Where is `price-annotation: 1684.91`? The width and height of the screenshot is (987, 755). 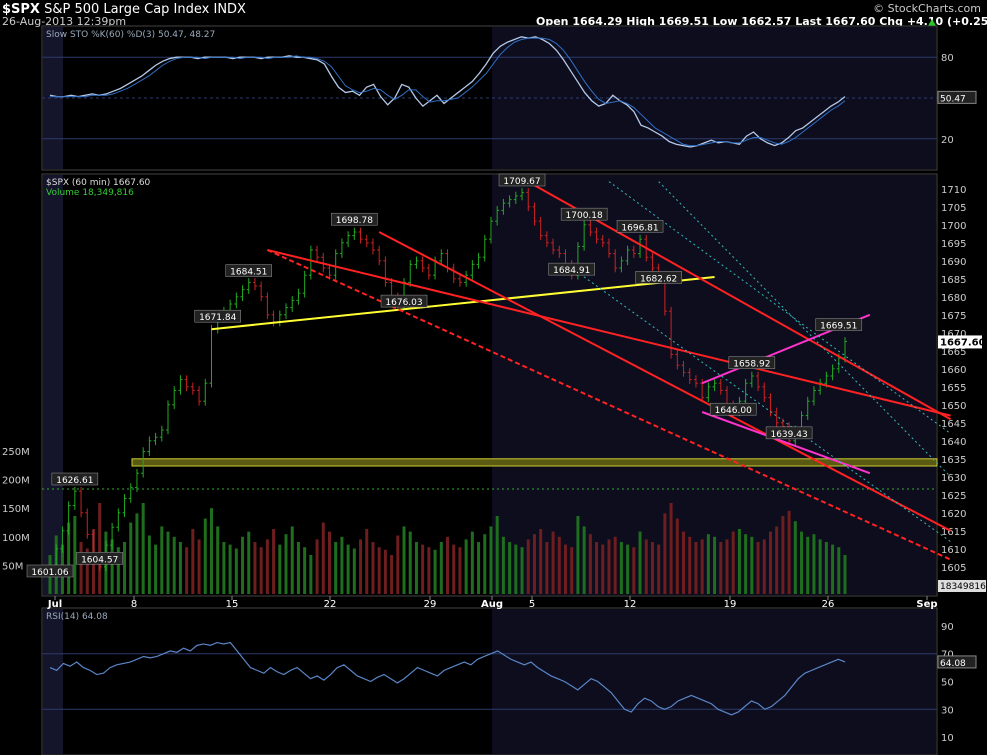
price-annotation: 1684.91 is located at coordinates (571, 271).